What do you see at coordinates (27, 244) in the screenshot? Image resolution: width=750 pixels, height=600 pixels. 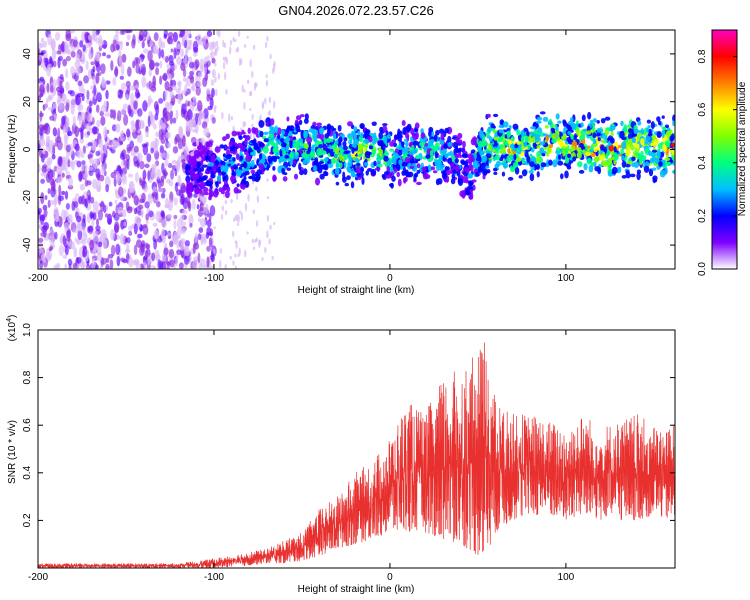 I see `y-tick-label: -40` at bounding box center [27, 244].